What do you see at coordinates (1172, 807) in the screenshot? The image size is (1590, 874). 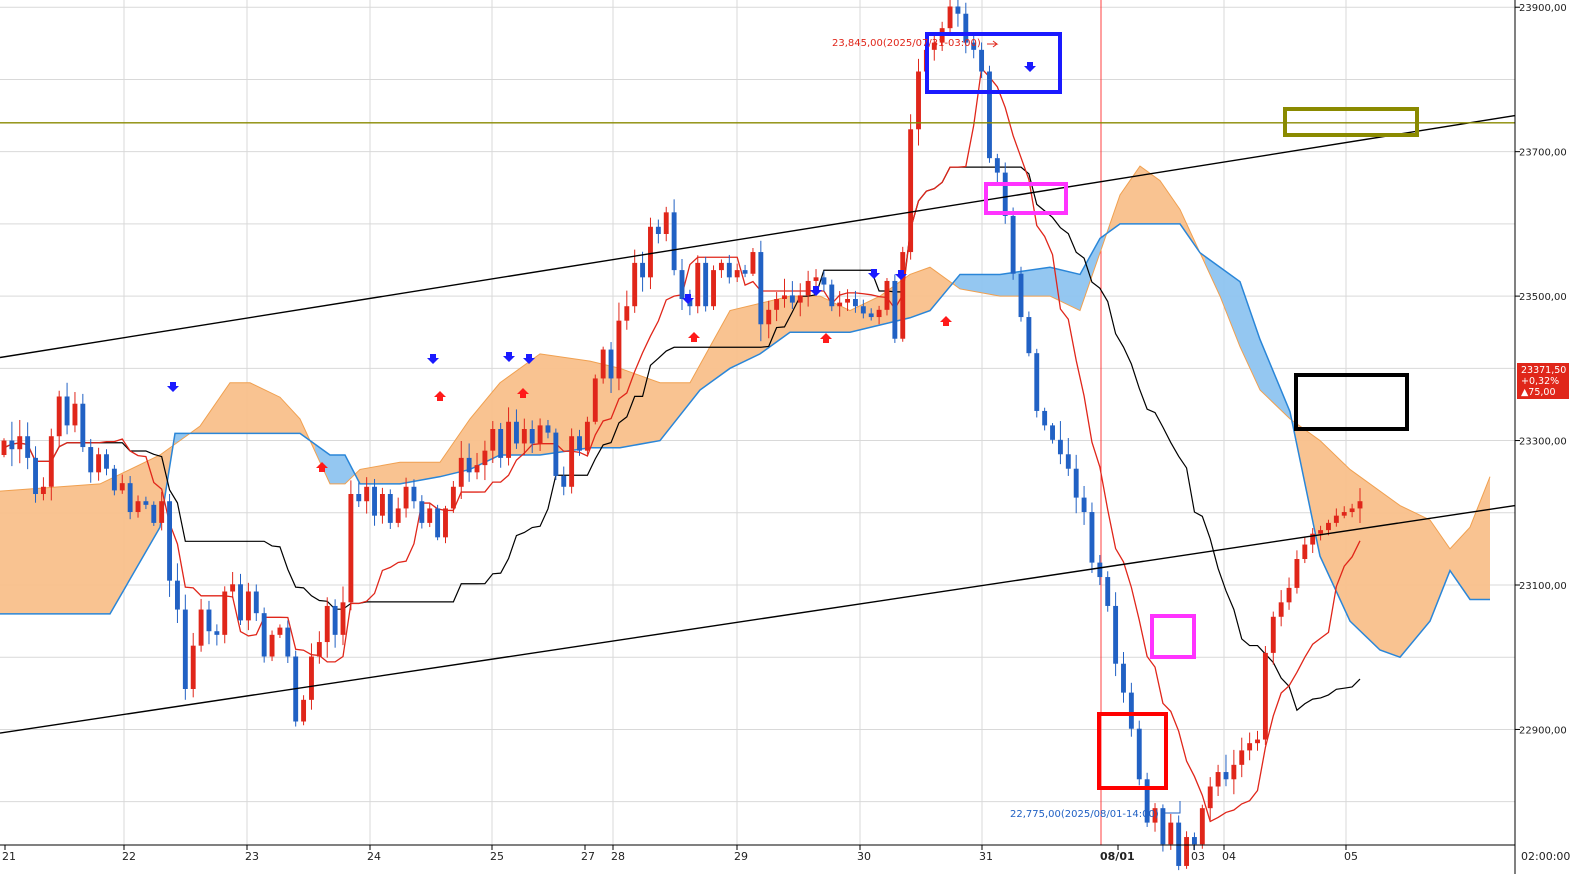 I see `low-annotation-pointer` at bounding box center [1172, 807].